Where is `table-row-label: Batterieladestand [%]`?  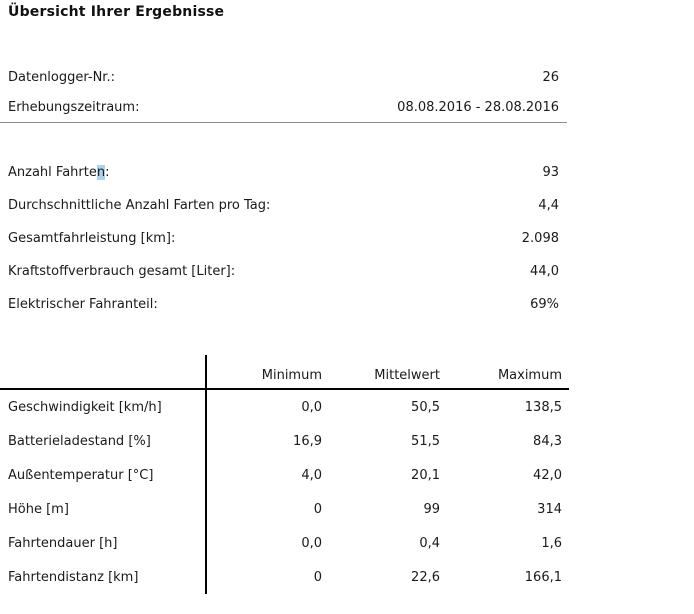 table-row-label: Batterieladestand [%] is located at coordinates (103, 441).